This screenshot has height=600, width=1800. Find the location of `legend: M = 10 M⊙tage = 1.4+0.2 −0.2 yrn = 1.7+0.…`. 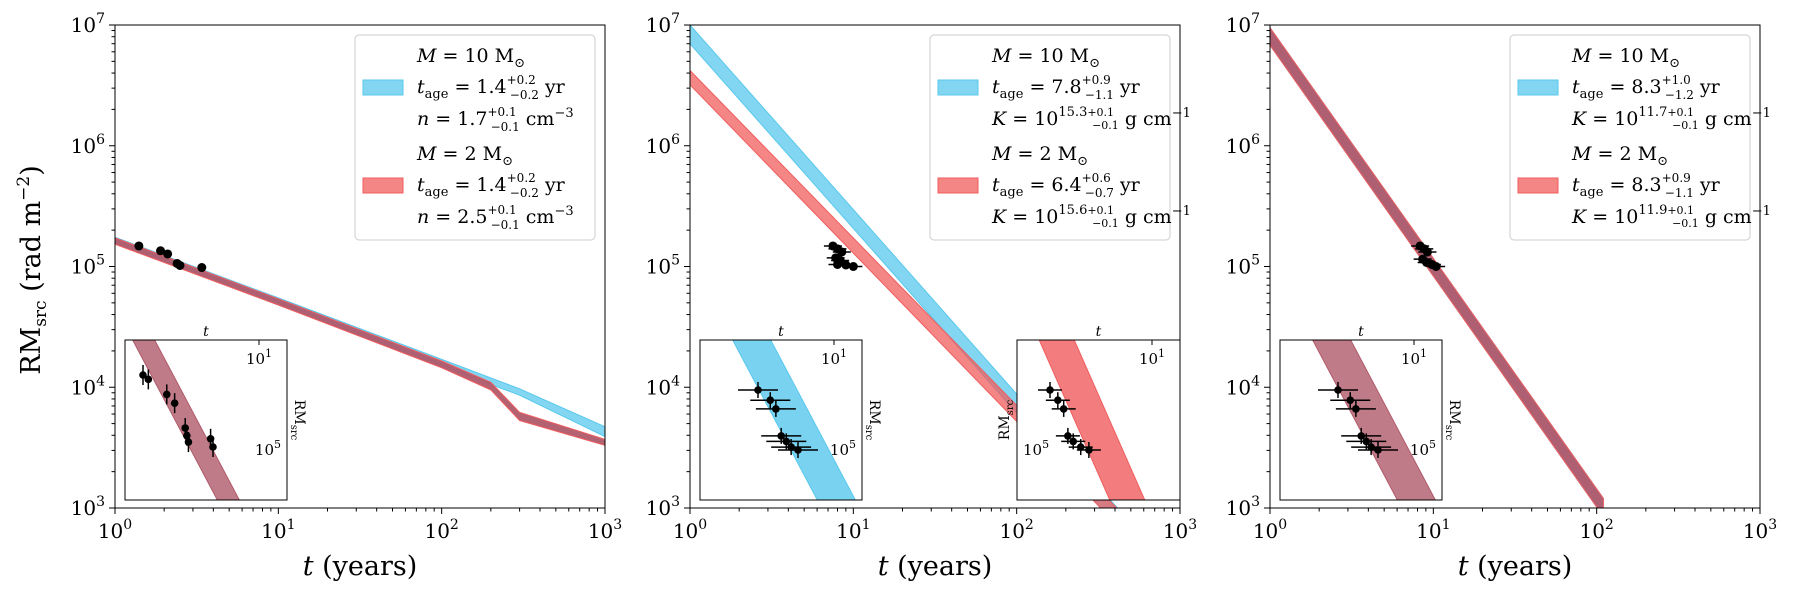

legend: M = 10 M⊙tage = 1.4+0.2 −0.2 yrn = 1.7+0.… is located at coordinates (475, 137).